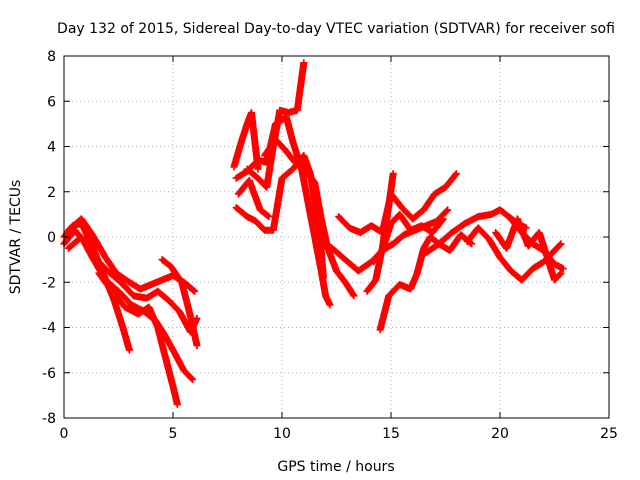  What do you see at coordinates (49, 283) in the screenshot?
I see `y-tick-label: -2` at bounding box center [49, 283].